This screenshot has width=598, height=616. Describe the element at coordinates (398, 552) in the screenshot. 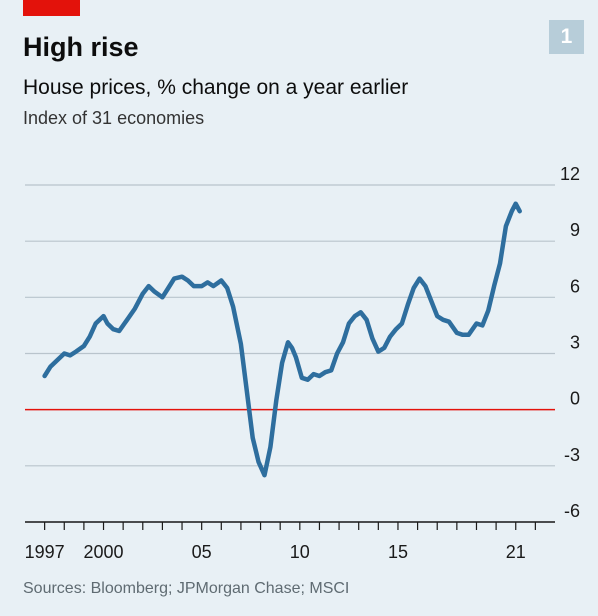

I see `x-tick-label: 15` at that location.